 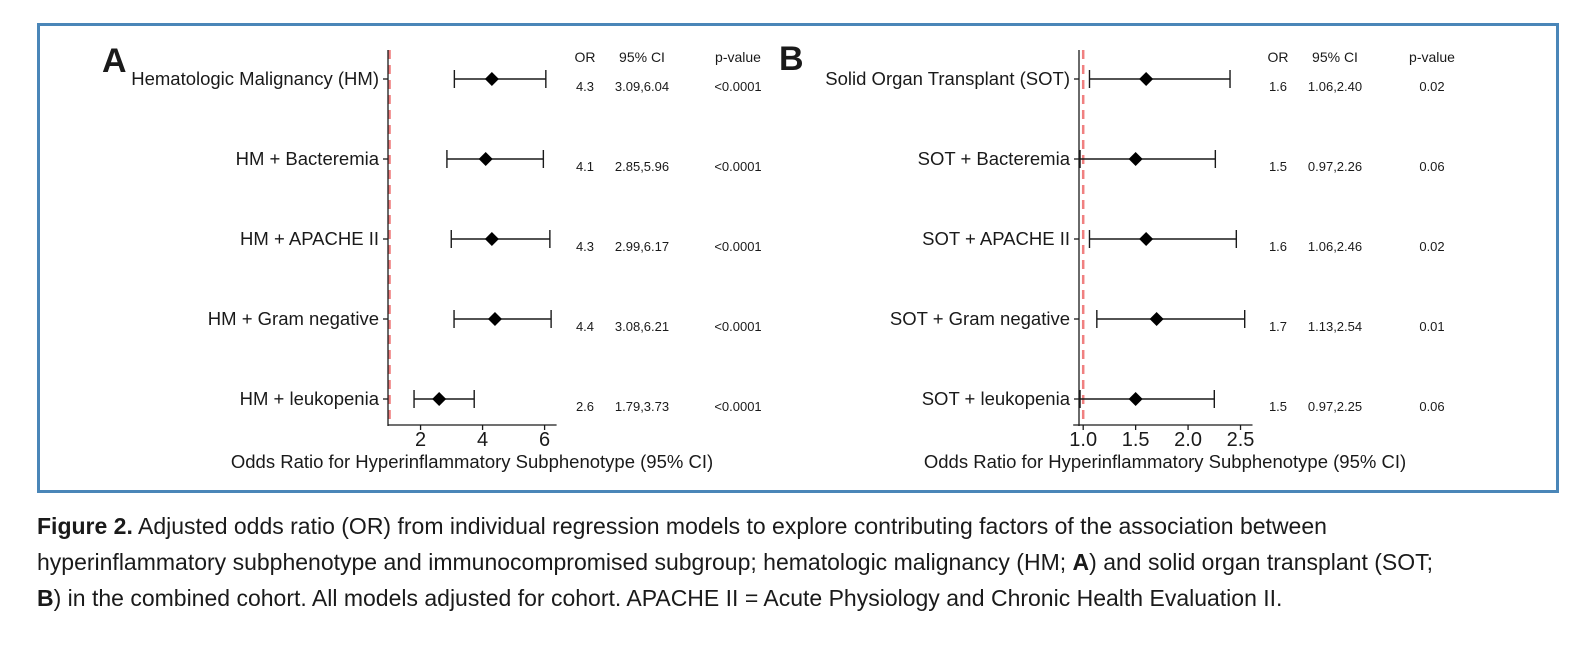 I want to click on panel-b-x-tick-label: 2.5, so click(x=1241, y=440).